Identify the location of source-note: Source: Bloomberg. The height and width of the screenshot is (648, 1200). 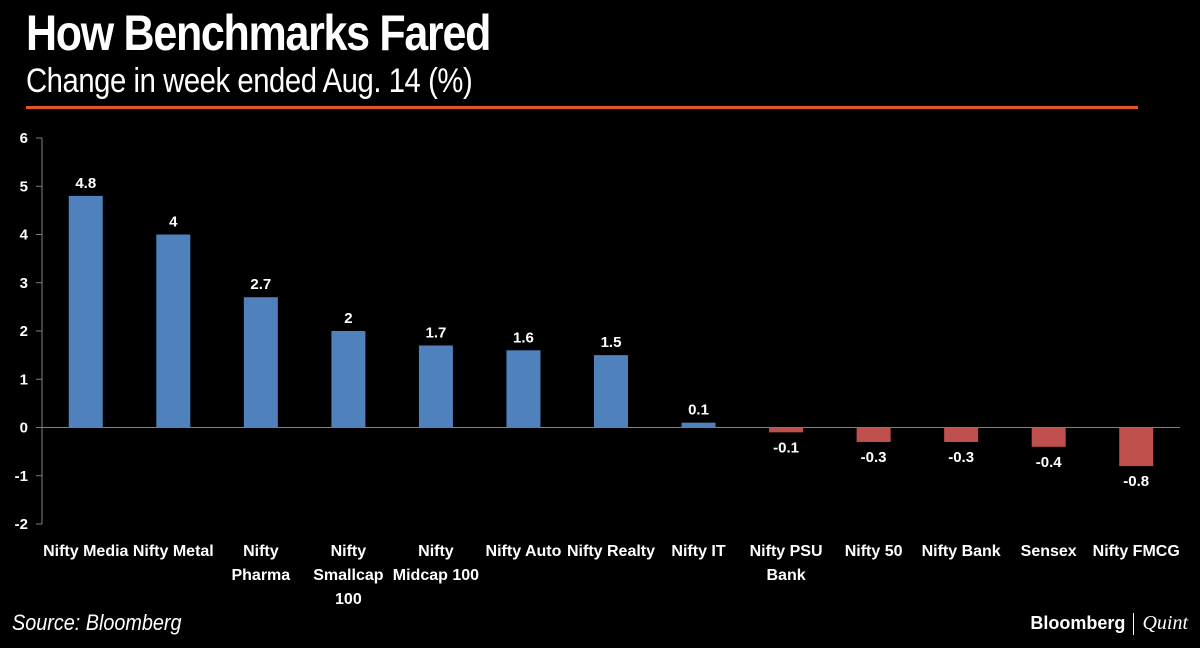
(97, 622).